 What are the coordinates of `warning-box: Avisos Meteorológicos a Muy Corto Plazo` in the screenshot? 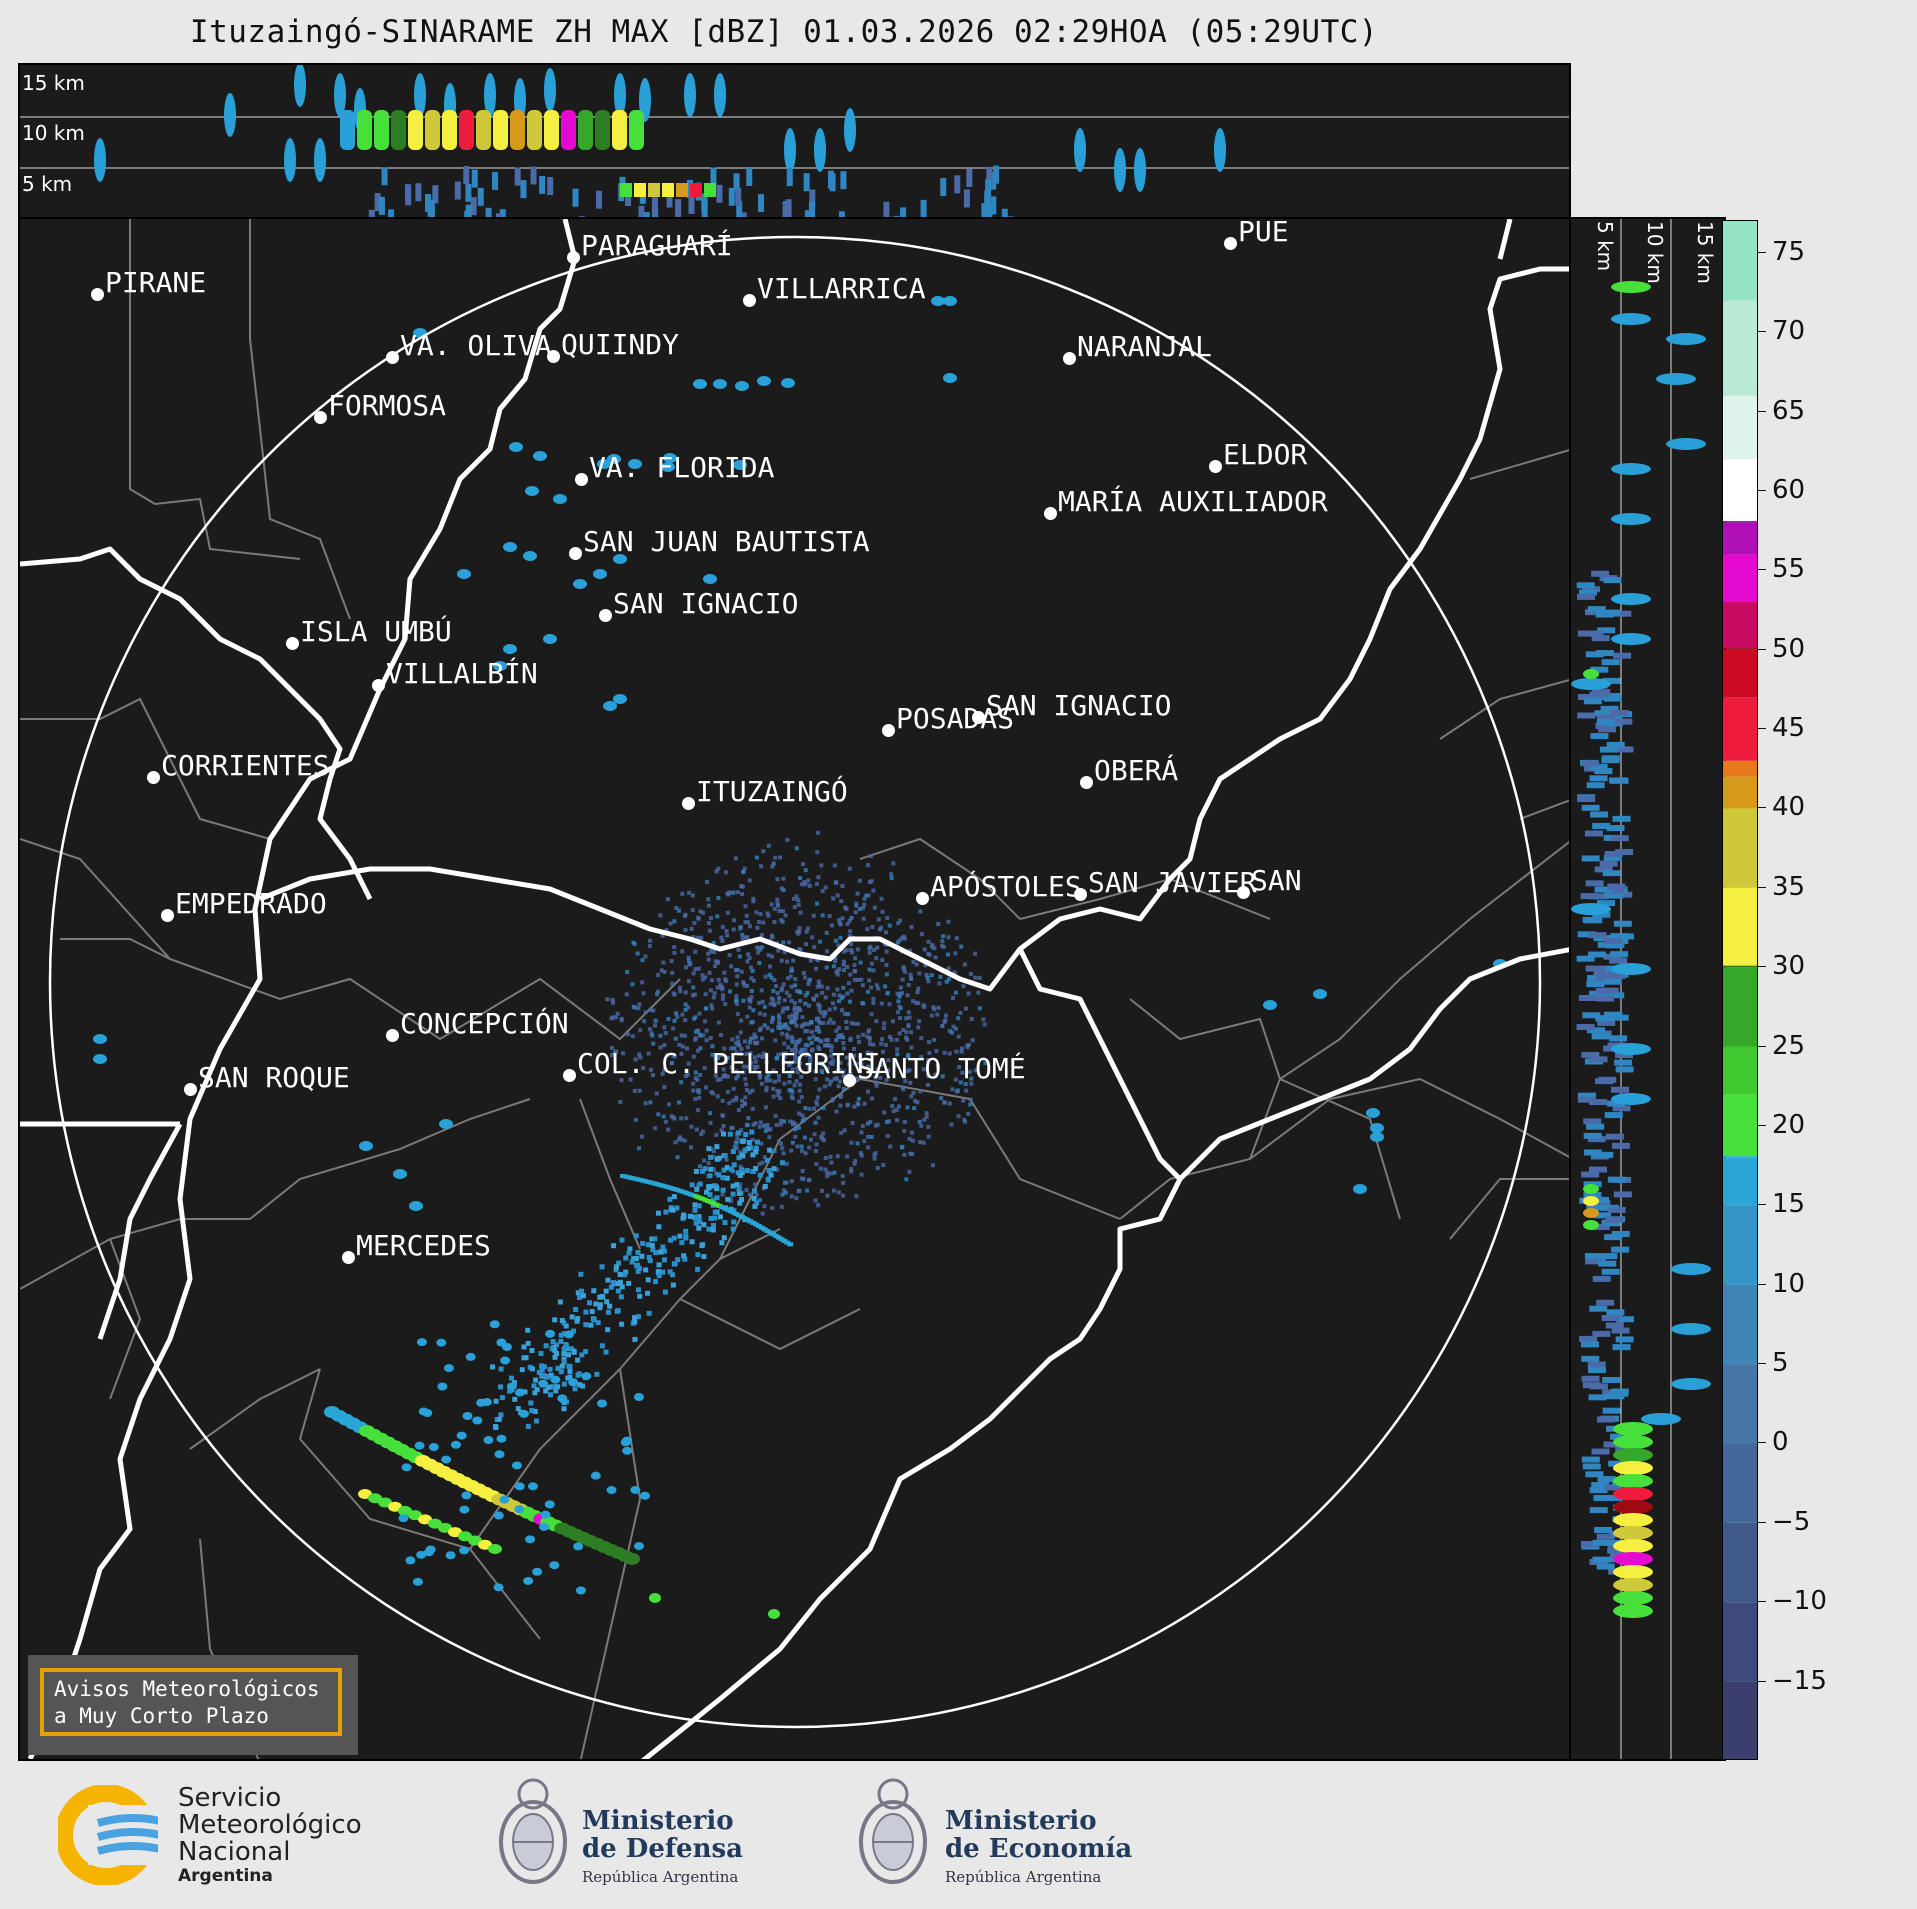 It's located at (193, 1705).